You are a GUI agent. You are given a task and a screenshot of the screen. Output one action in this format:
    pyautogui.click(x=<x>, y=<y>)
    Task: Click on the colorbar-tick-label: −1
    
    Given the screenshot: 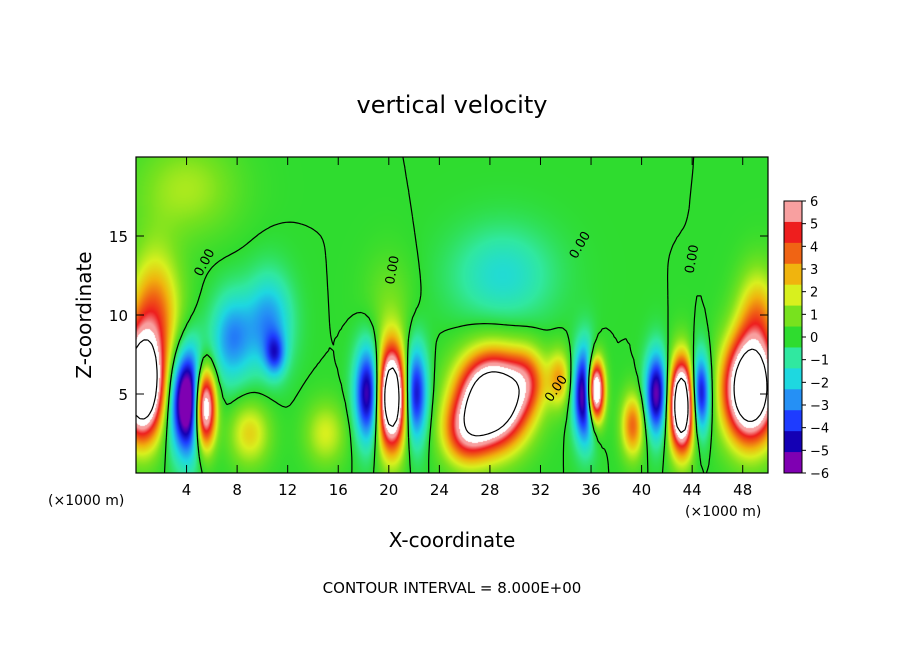 What is the action you would take?
    pyautogui.click(x=819, y=361)
    